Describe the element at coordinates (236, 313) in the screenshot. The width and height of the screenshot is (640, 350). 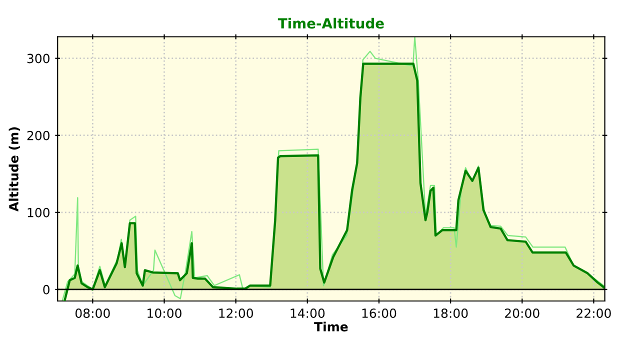
I see `x-tick-label: 12:00` at that location.